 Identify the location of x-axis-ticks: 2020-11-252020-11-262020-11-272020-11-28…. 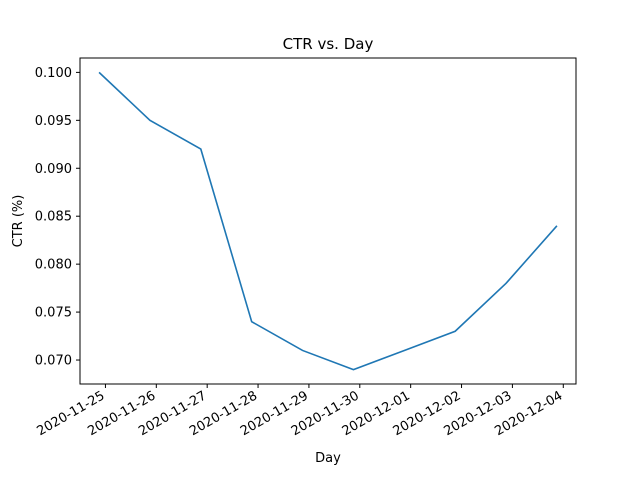
(299, 411).